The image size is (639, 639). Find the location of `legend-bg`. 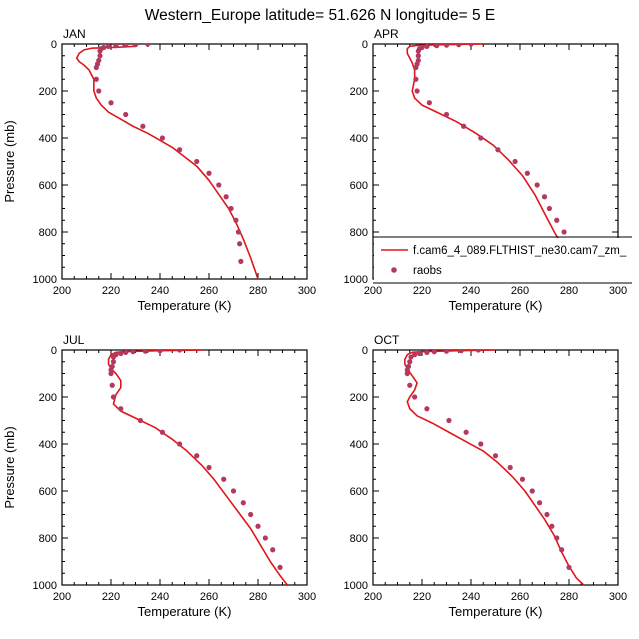

legend-bg is located at coordinates (503, 260).